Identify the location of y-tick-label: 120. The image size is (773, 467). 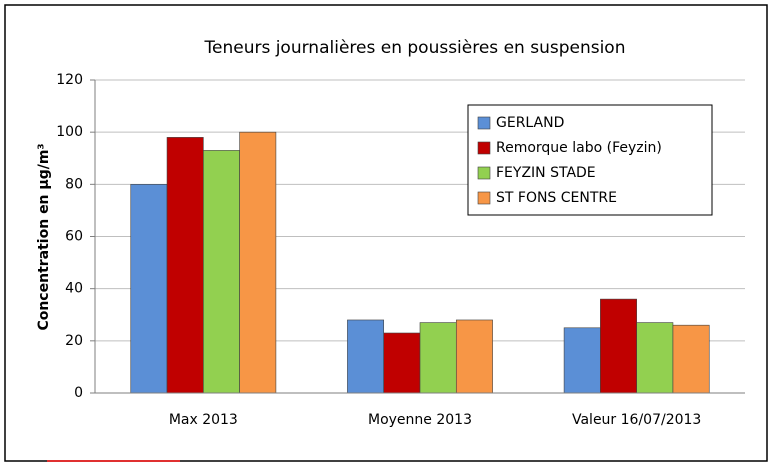
(69, 80).